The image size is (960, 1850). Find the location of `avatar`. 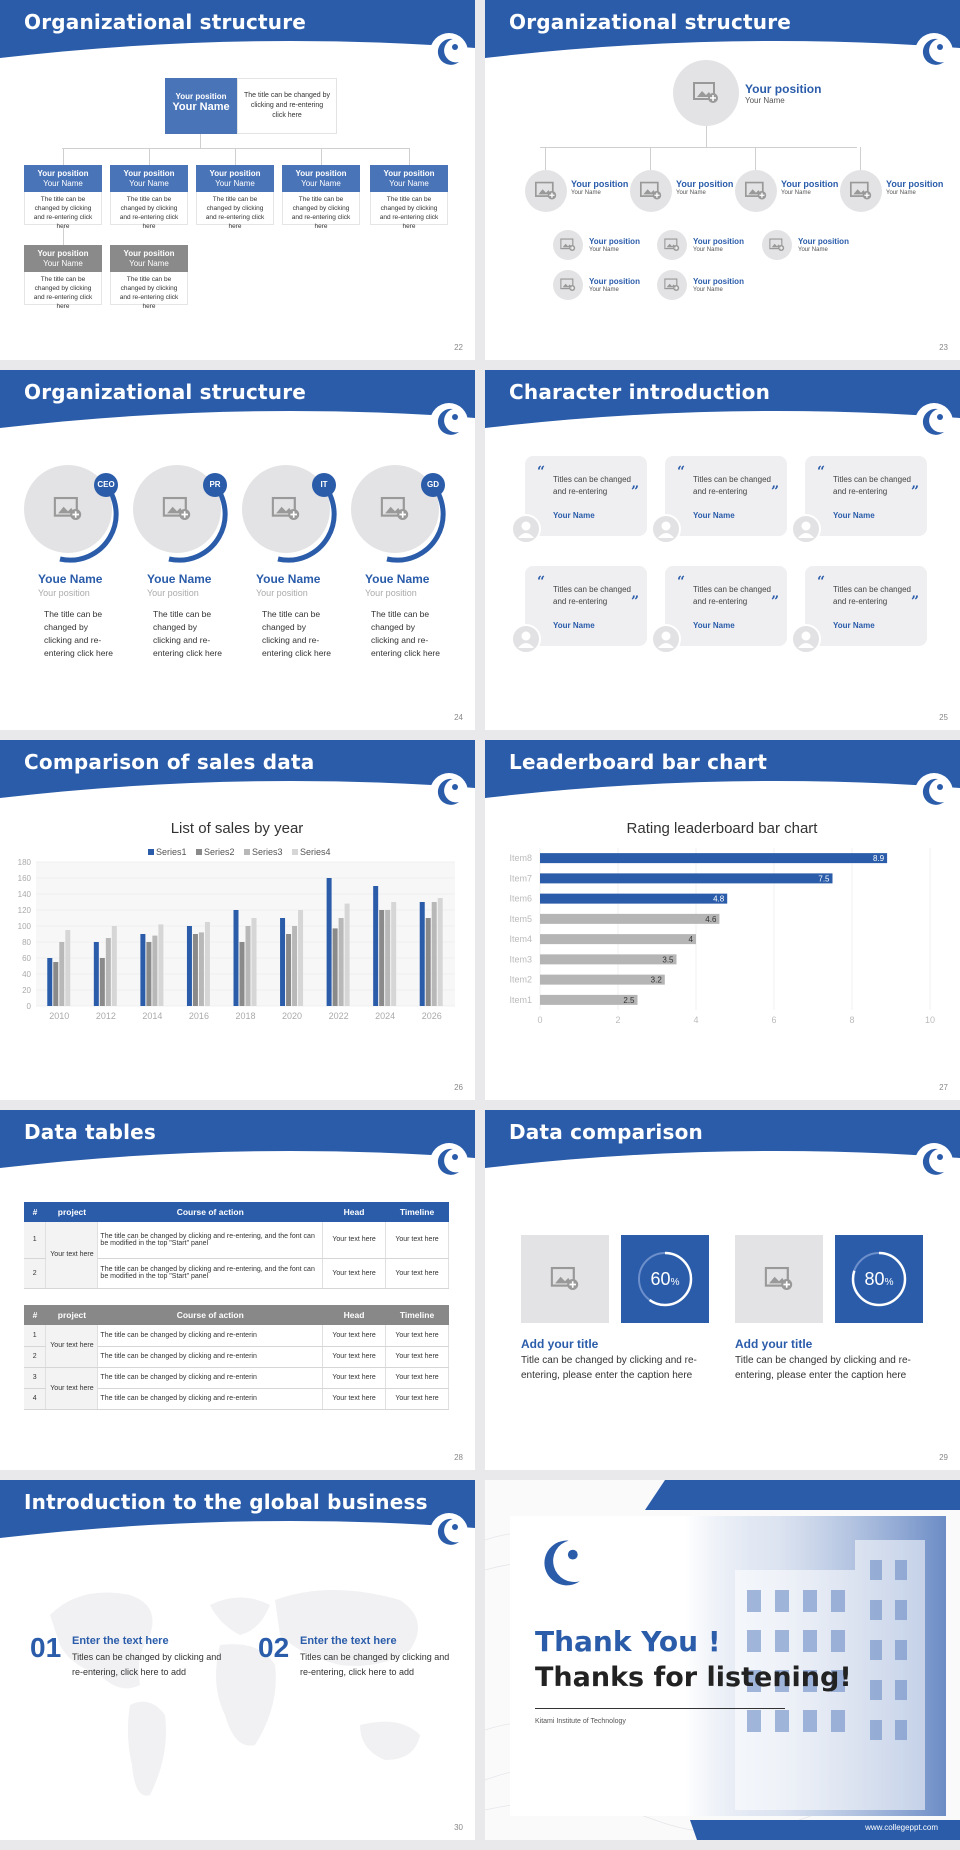

avatar is located at coordinates (666, 529).